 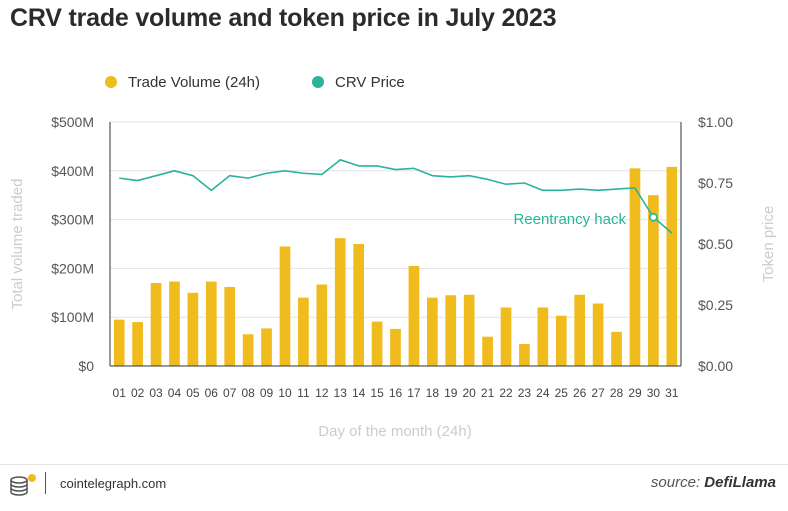 I want to click on y-left-tick-label: $500M, so click(x=72, y=122).